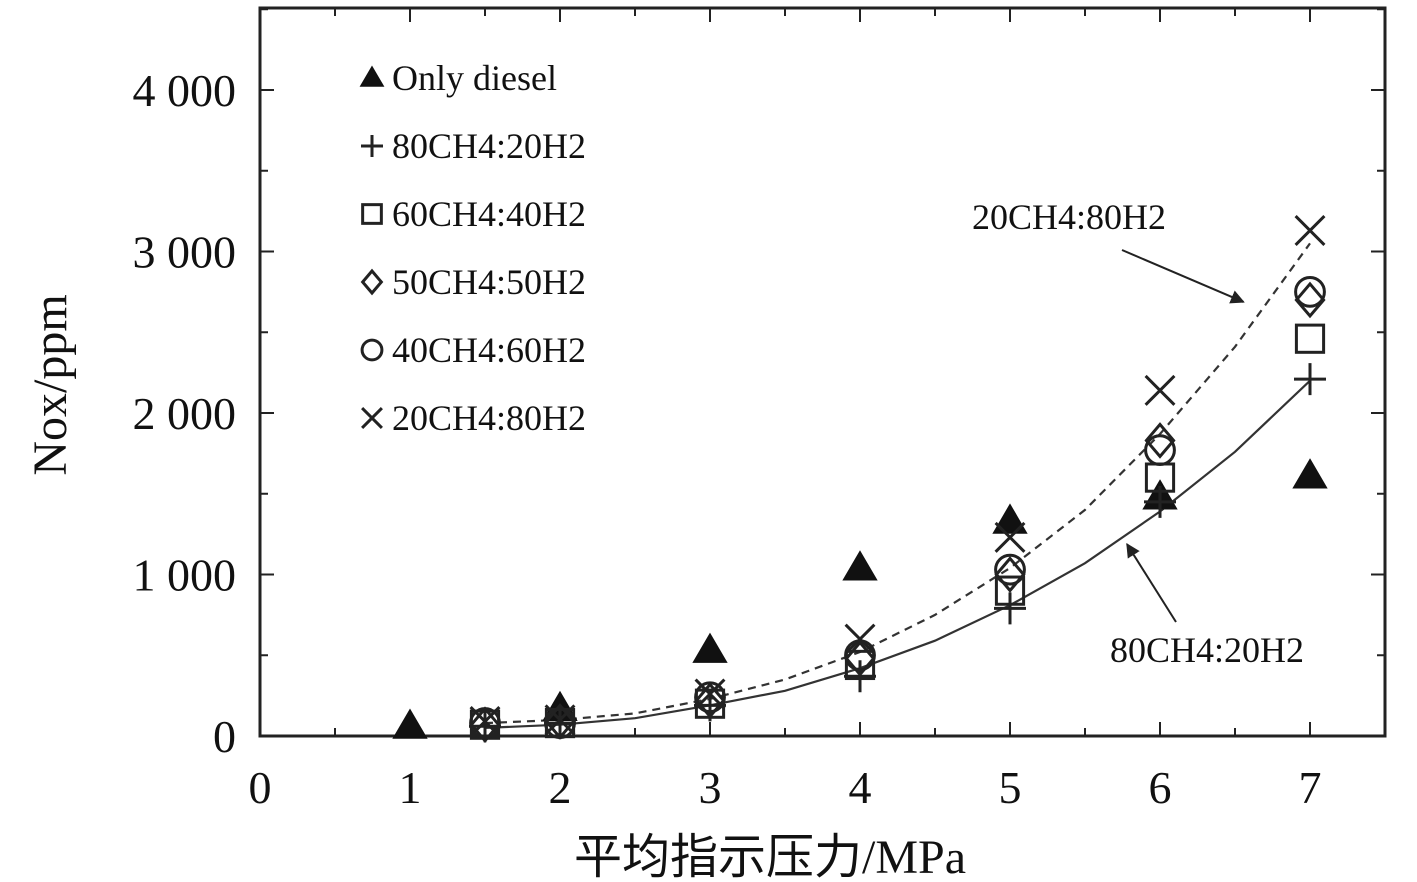  Describe the element at coordinates (372, 146) in the screenshot. I see `legend-marker-80ch4-20h2` at that location.